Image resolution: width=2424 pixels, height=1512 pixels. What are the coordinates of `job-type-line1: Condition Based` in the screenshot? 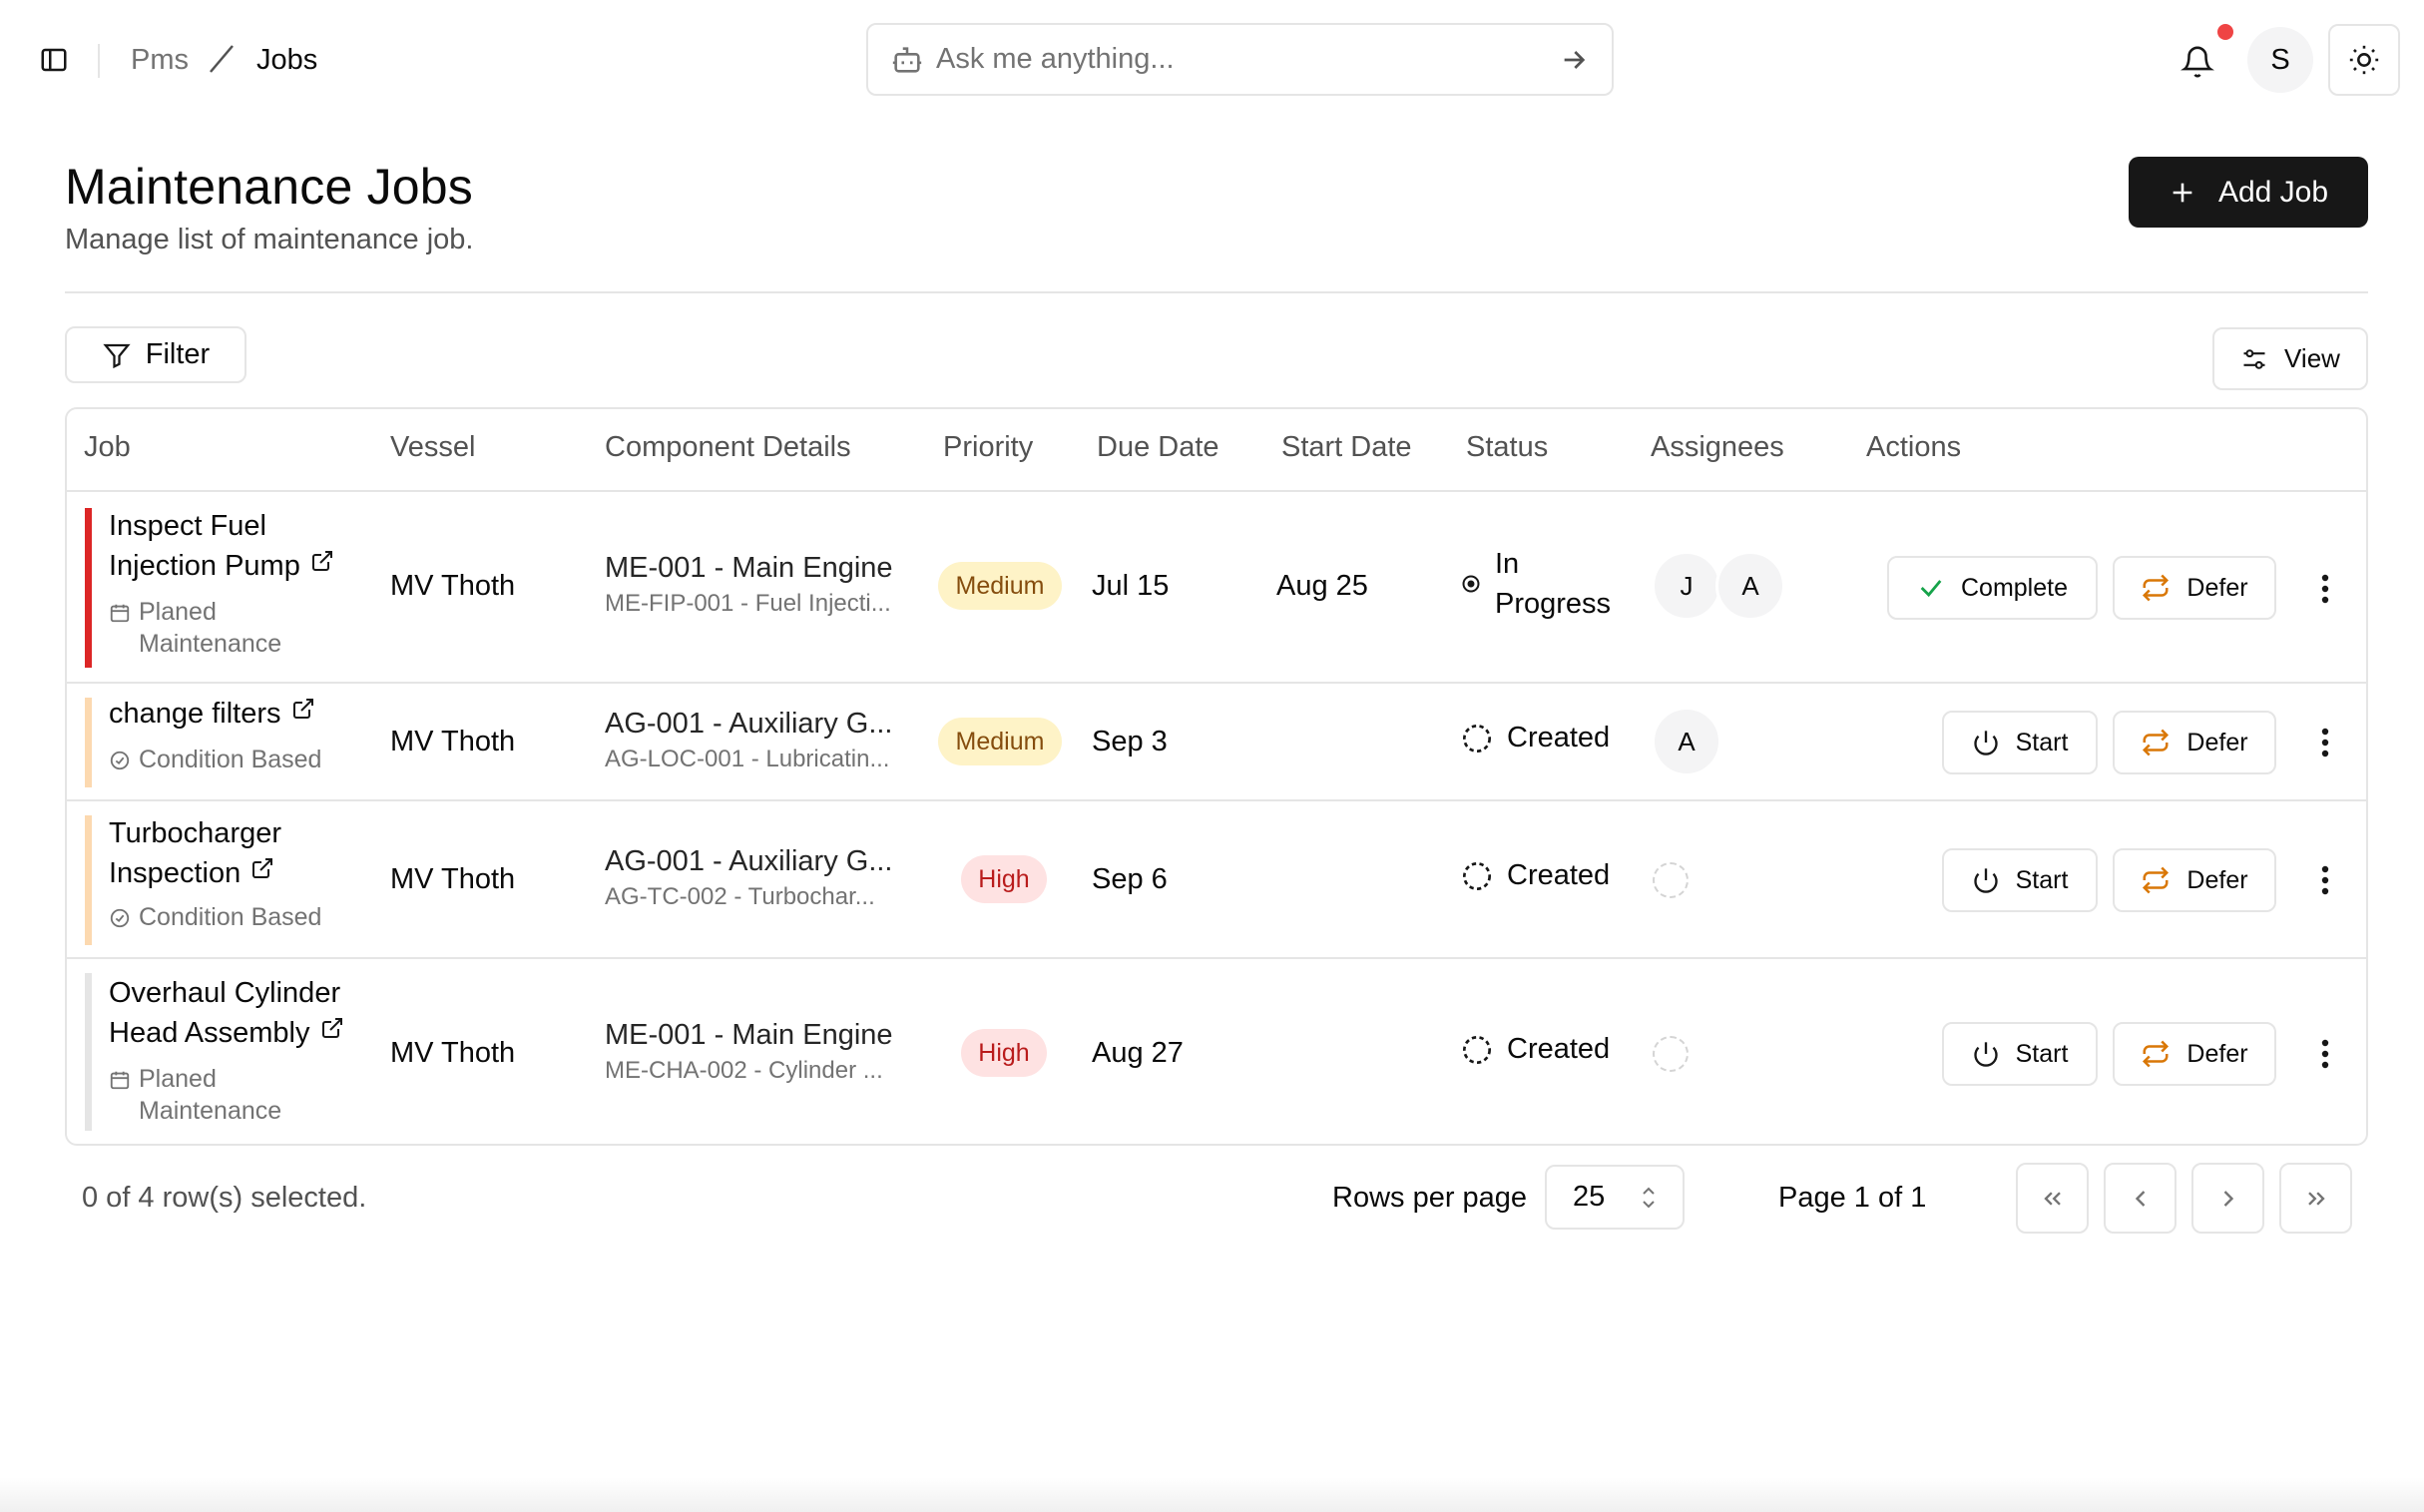 It's located at (230, 917).